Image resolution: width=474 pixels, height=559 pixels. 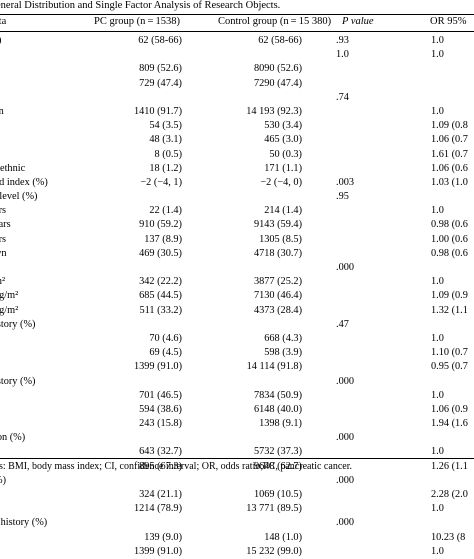 I want to click on pc-group-value: 62 (58-66), so click(x=160, y=40).